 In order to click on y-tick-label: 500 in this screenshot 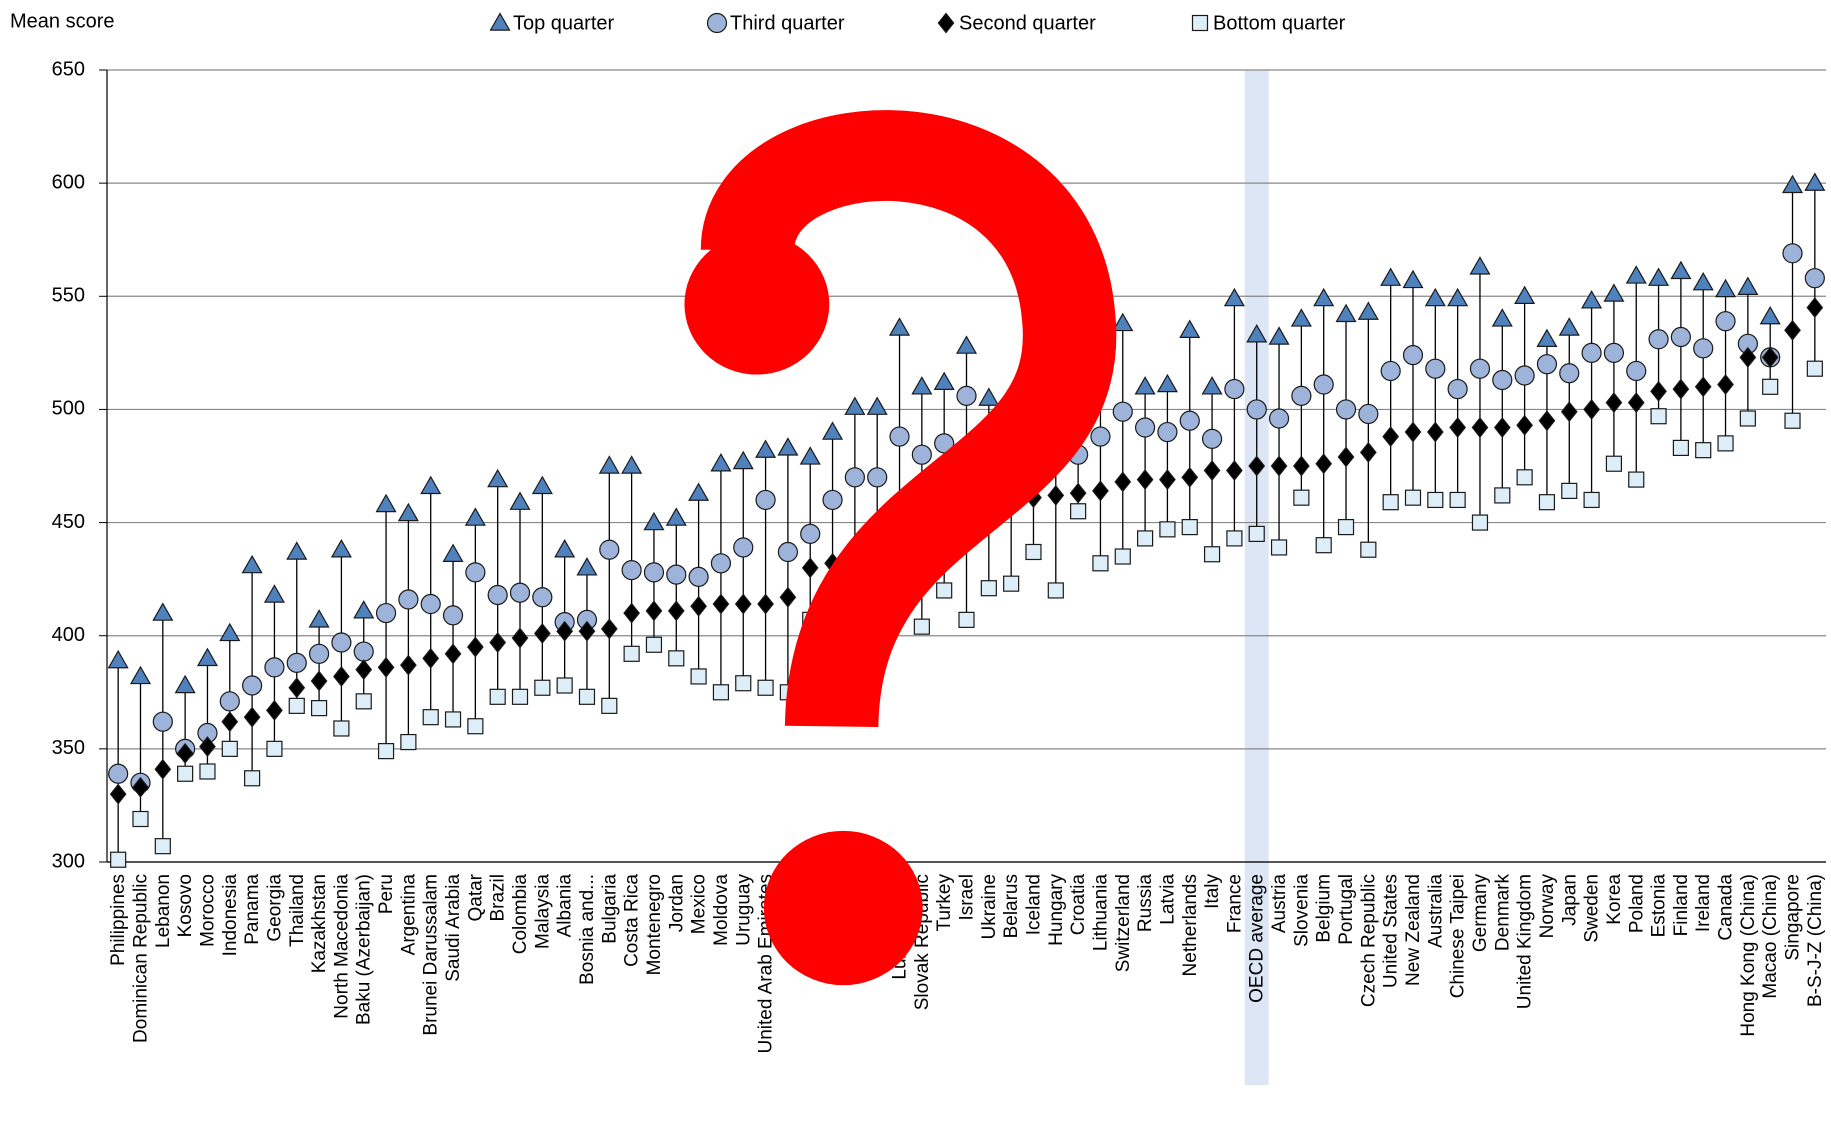, I will do `click(68, 409)`.